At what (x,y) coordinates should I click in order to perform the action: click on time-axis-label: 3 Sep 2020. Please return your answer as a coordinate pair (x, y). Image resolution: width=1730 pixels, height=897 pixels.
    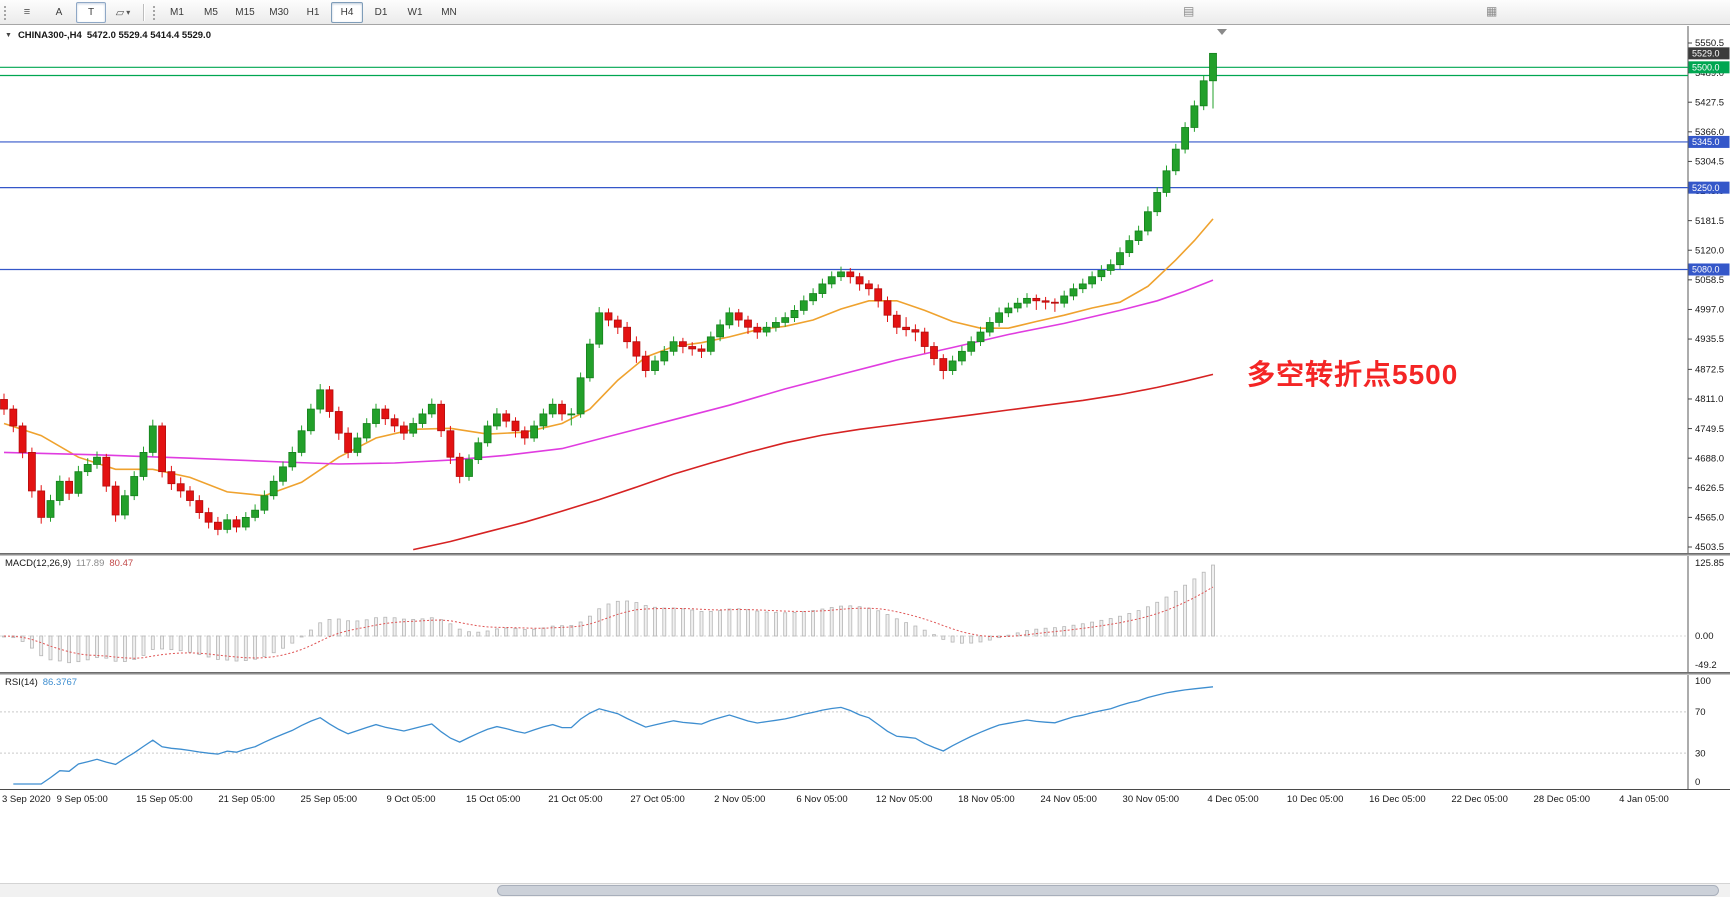
    Looking at the image, I should click on (26, 799).